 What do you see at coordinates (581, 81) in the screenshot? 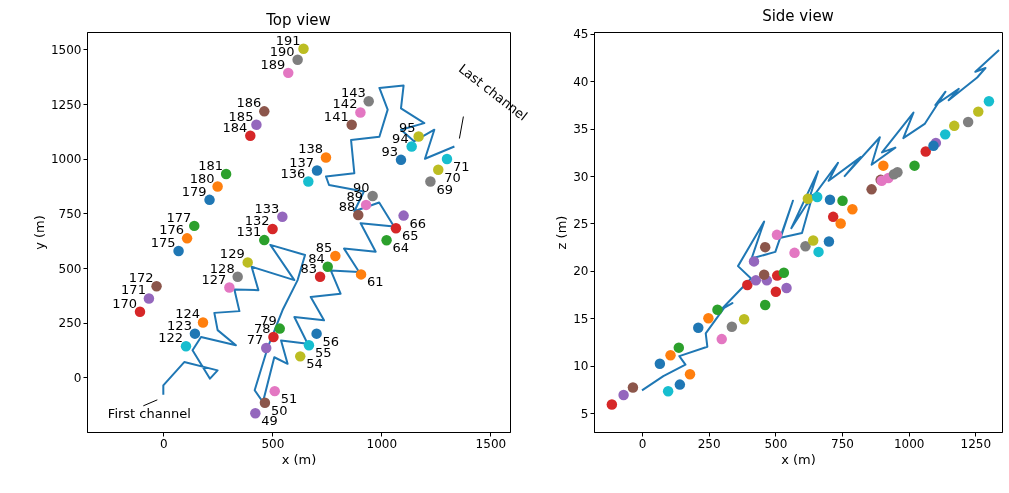
I see `y-tick-label: 40` at bounding box center [581, 81].